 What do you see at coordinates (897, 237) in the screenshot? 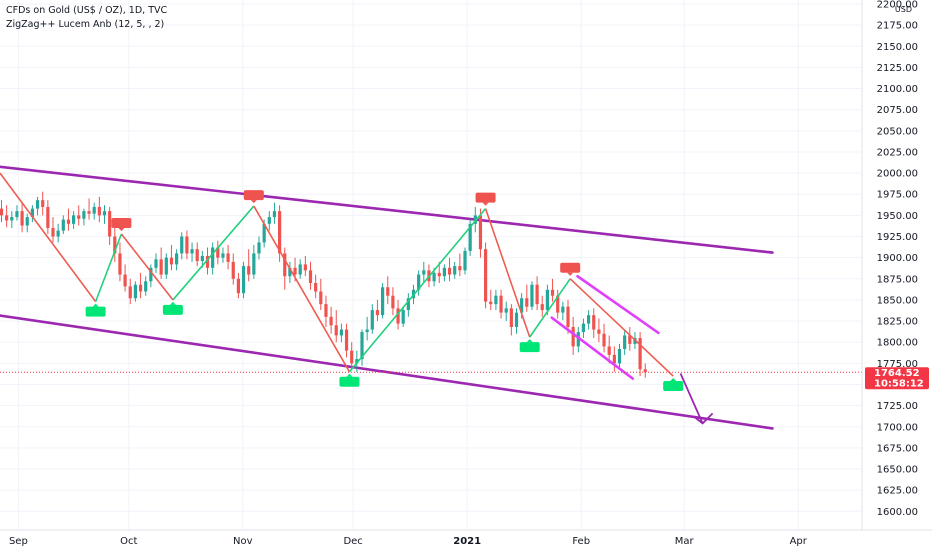
I see `price-tick-label: 1925.00` at bounding box center [897, 237].